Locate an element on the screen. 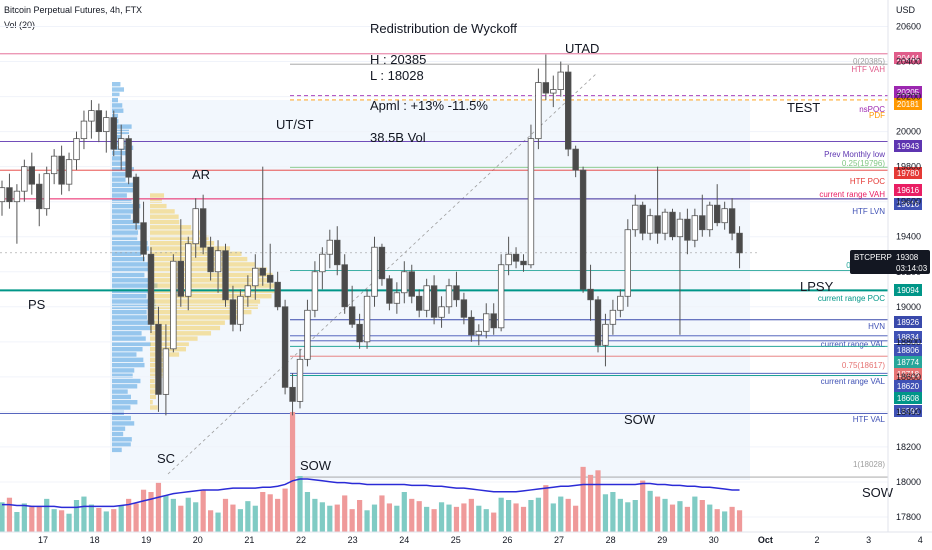  y-tick-label: 18400 is located at coordinates (908, 412).